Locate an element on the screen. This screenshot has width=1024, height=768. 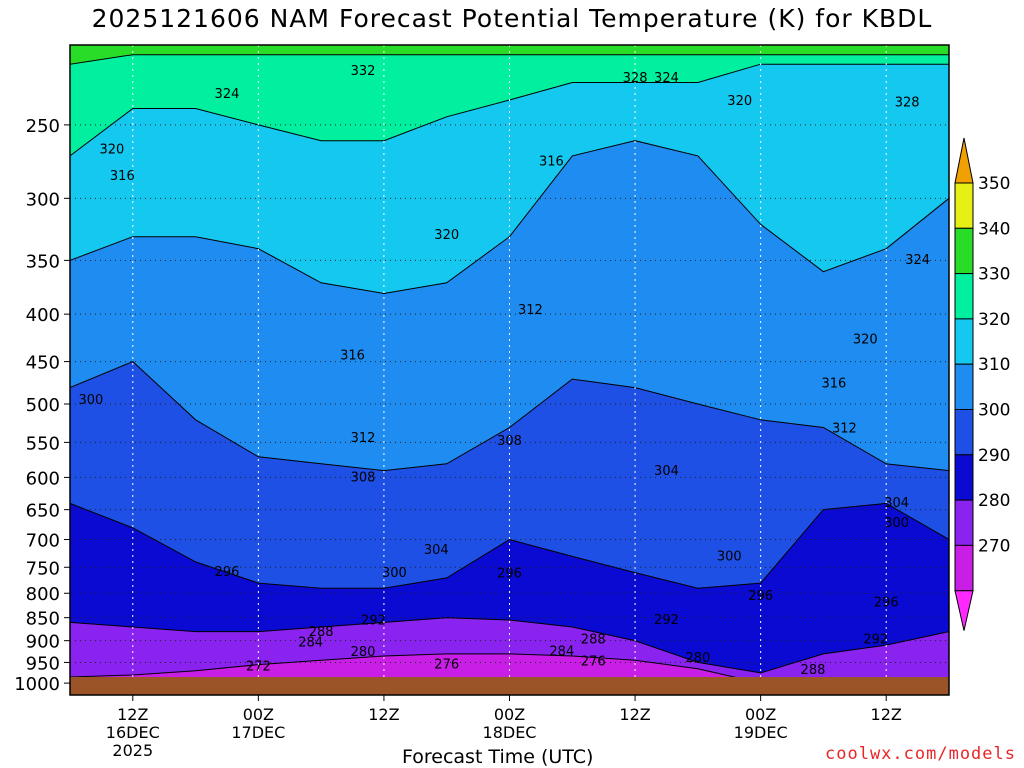
ground-surface is located at coordinates (509, 686).